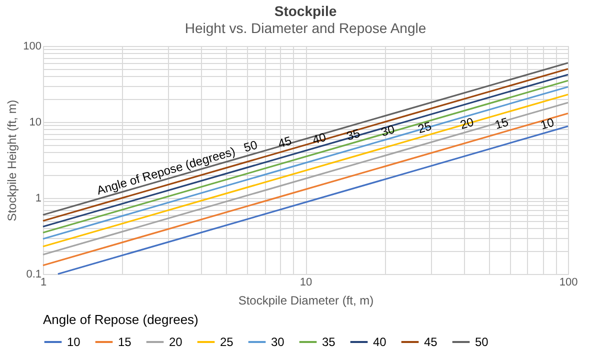 This screenshot has height=357, width=600. I want to click on legend-label: 40, so click(380, 342).